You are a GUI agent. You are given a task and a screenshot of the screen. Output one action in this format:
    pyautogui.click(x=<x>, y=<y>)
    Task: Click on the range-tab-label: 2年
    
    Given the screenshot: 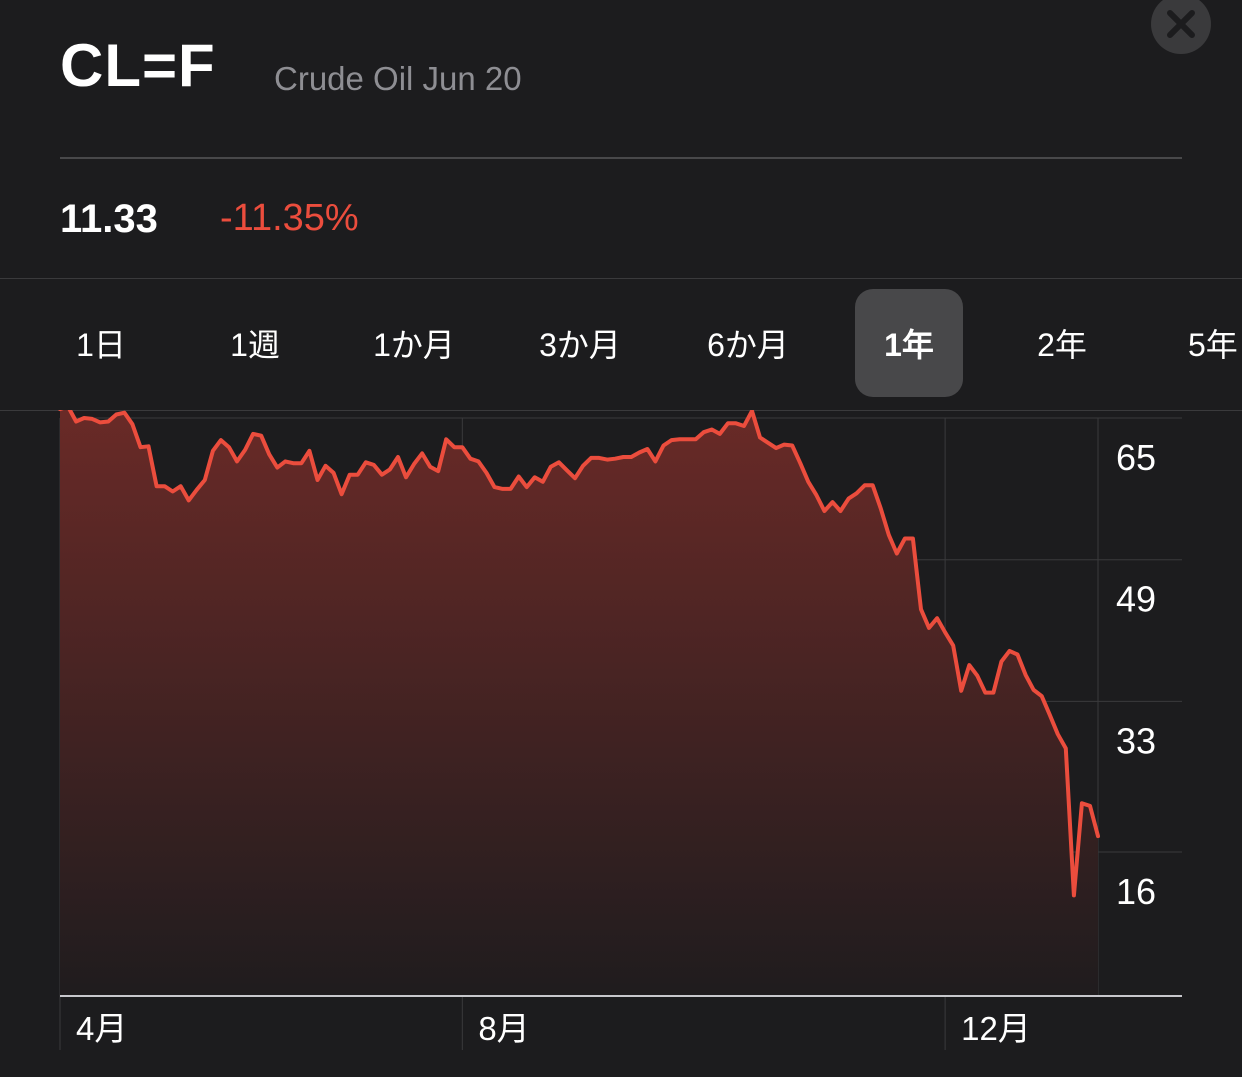 What is the action you would take?
    pyautogui.click(x=1062, y=345)
    